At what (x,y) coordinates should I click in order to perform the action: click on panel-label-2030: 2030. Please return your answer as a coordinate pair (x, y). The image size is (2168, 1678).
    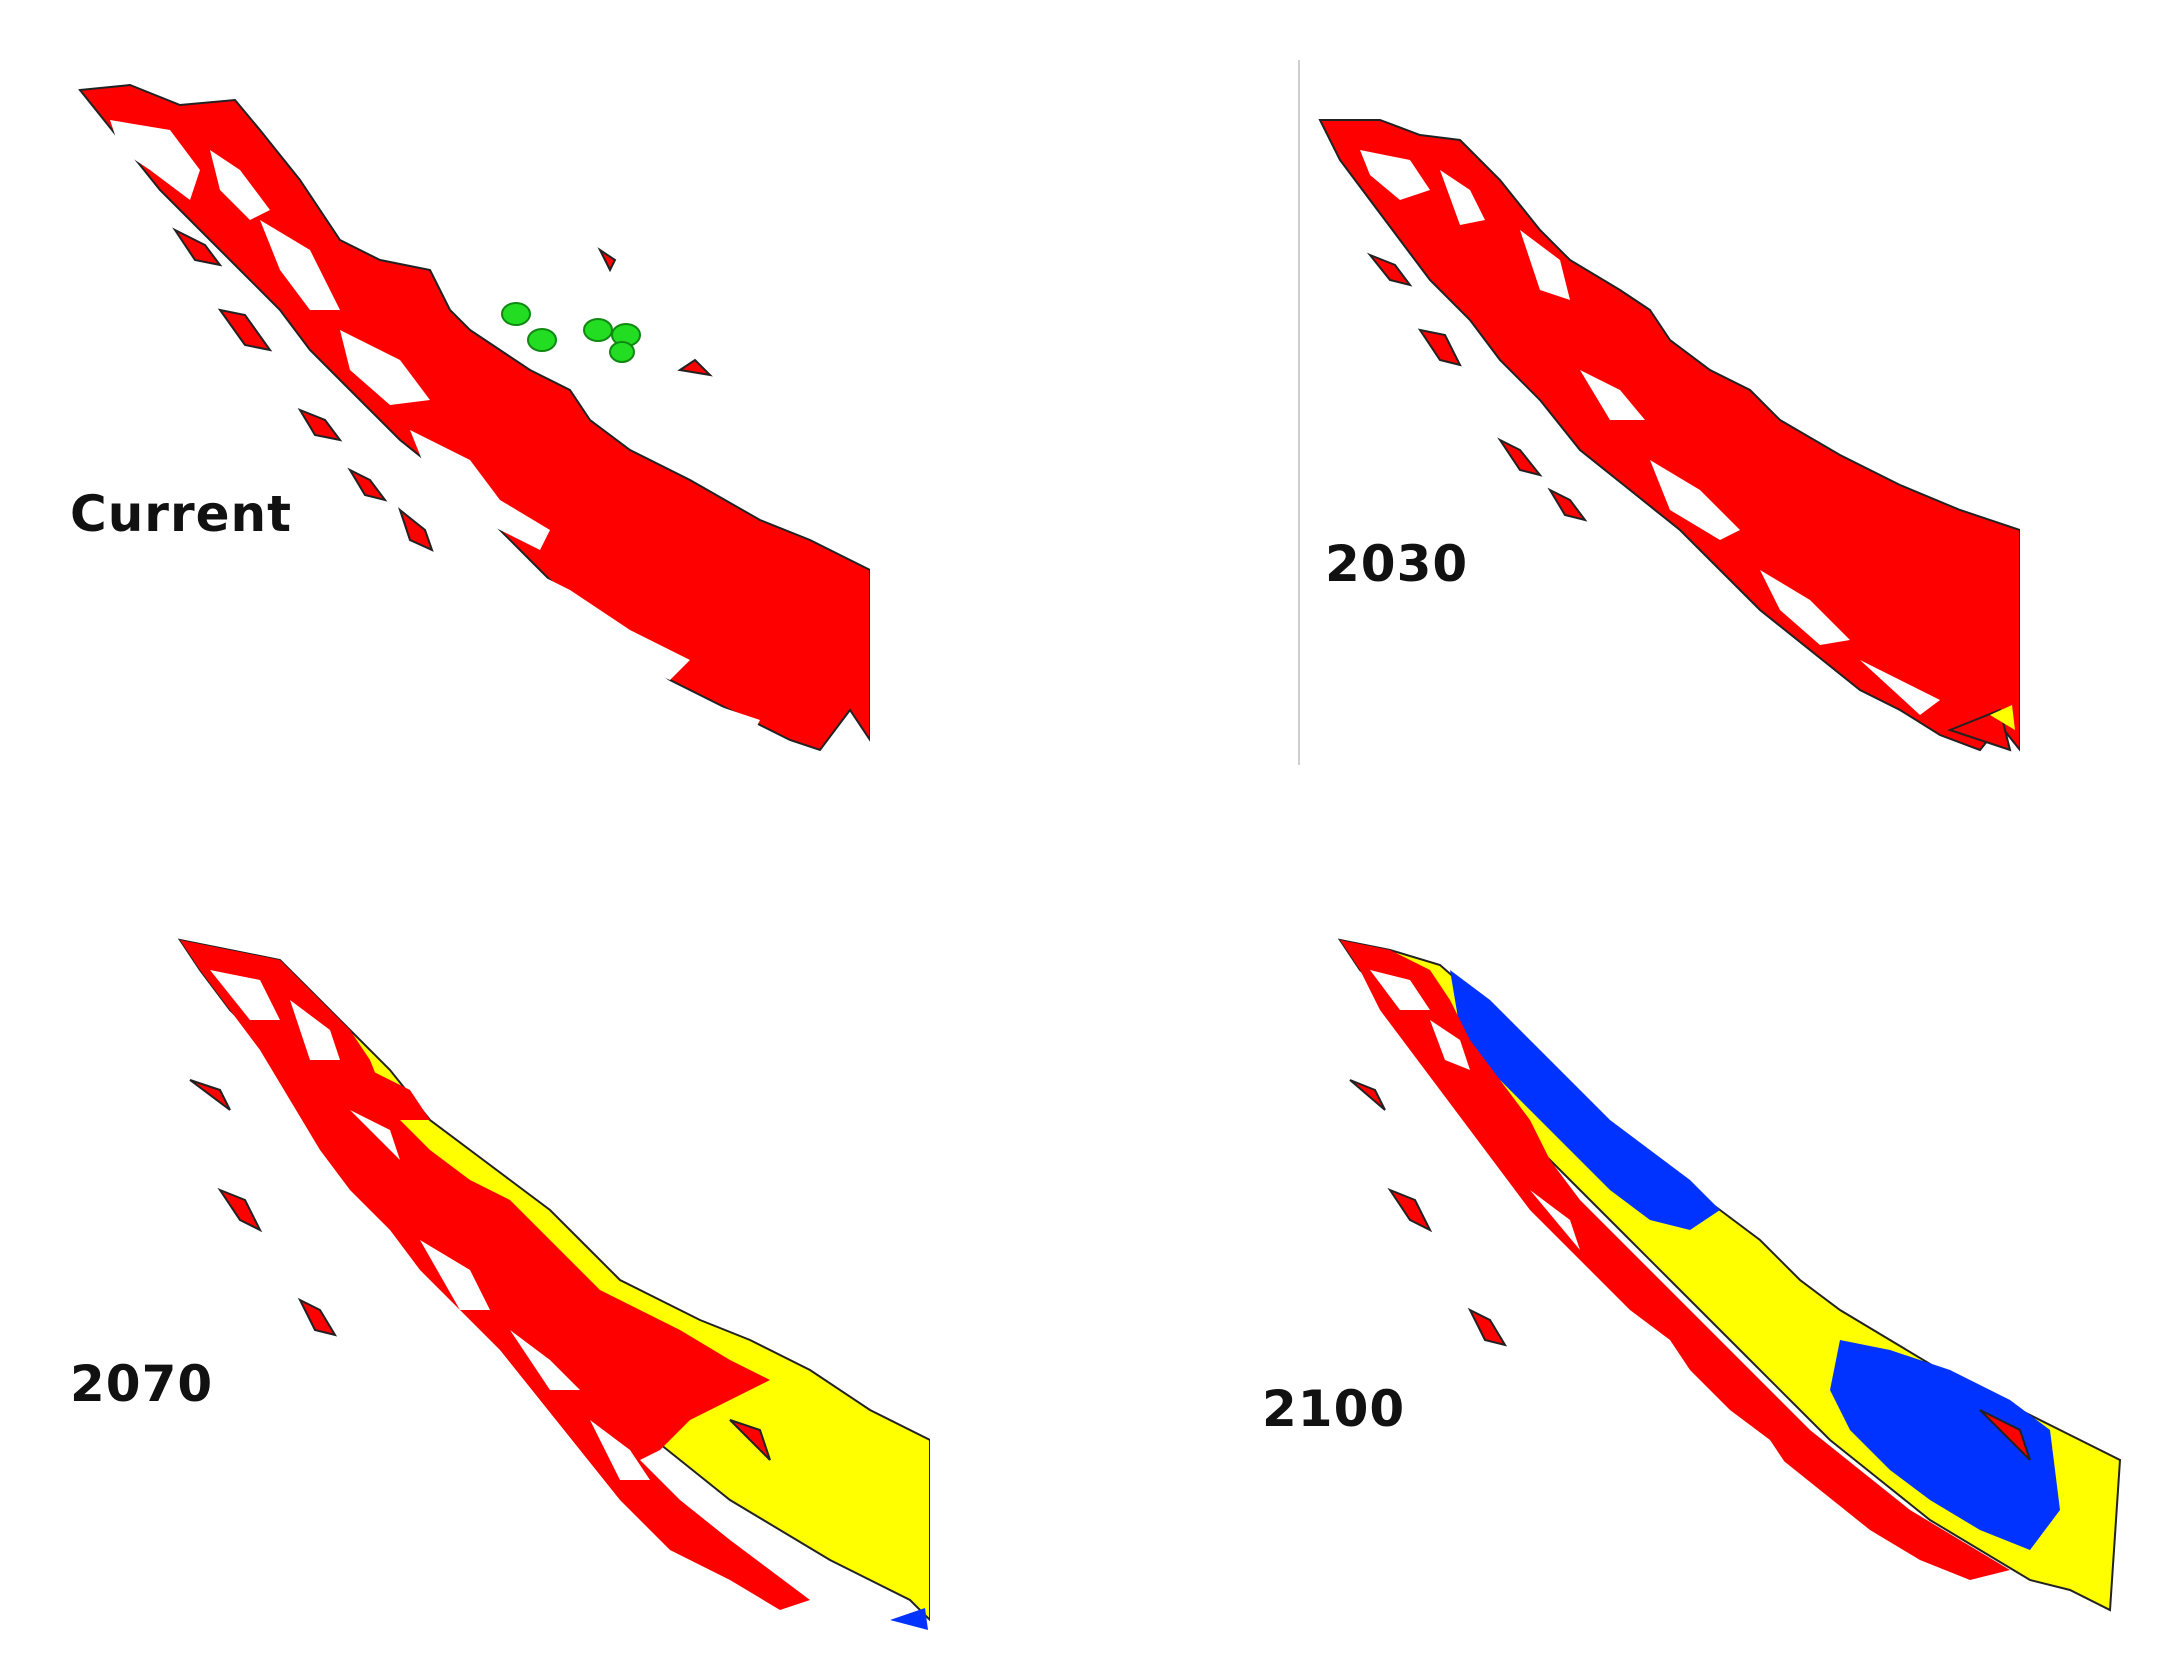
    Looking at the image, I should click on (1397, 564).